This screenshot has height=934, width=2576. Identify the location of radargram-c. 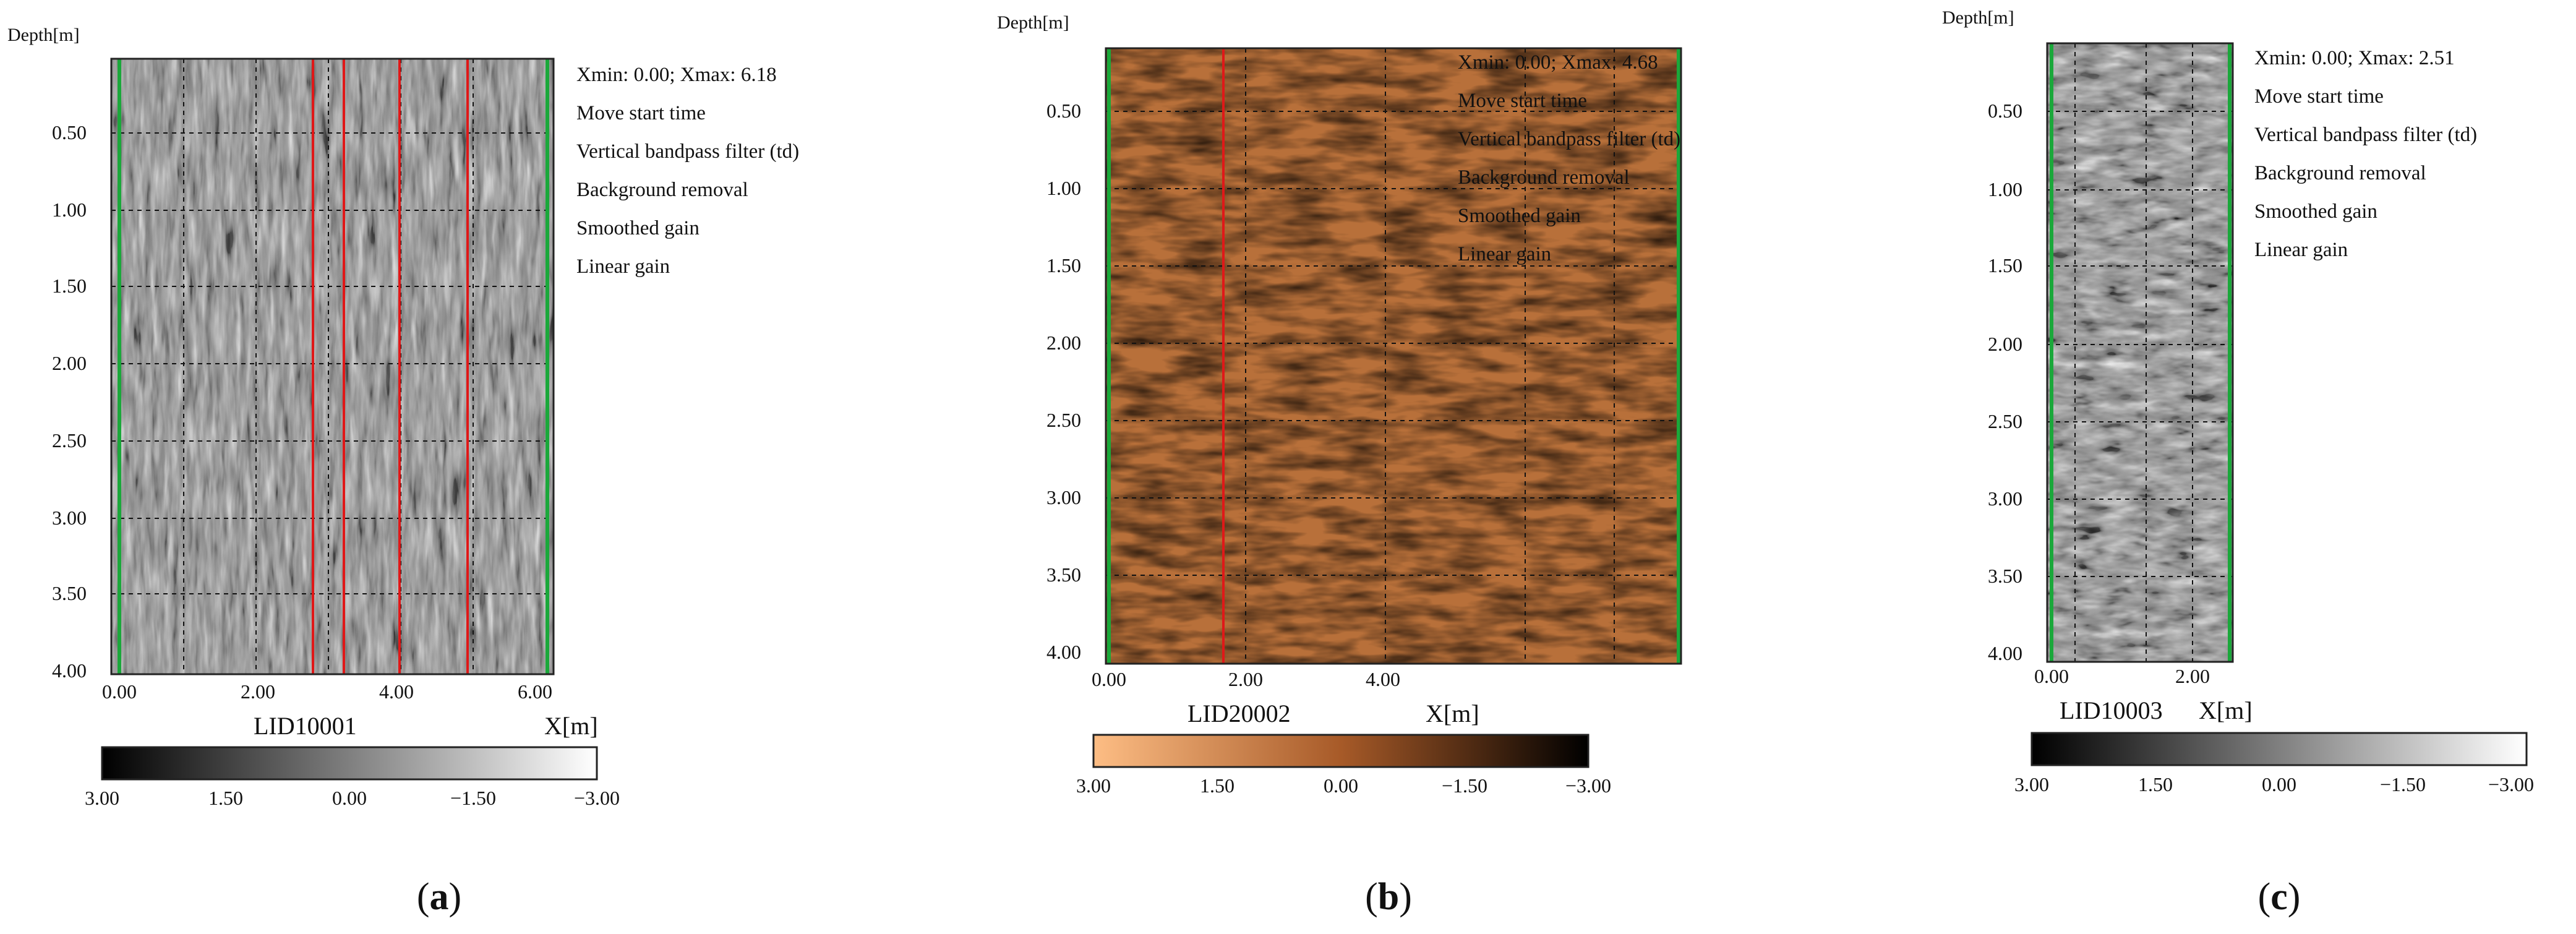
(2279, 404).